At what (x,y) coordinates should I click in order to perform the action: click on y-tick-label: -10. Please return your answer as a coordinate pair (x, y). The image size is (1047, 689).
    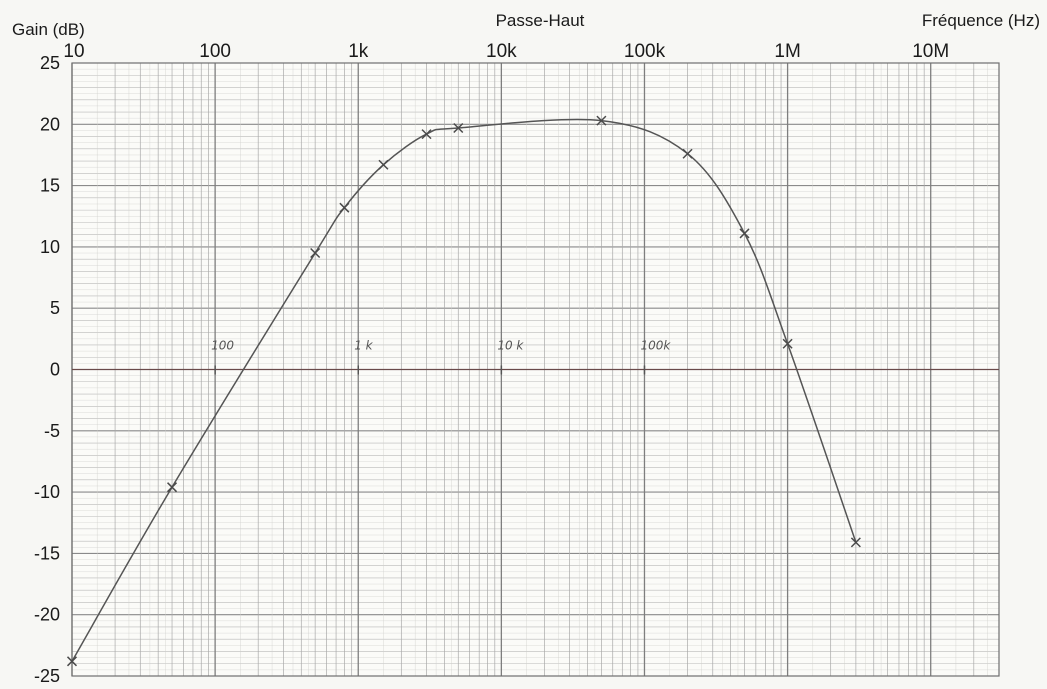
    Looking at the image, I should click on (47, 492).